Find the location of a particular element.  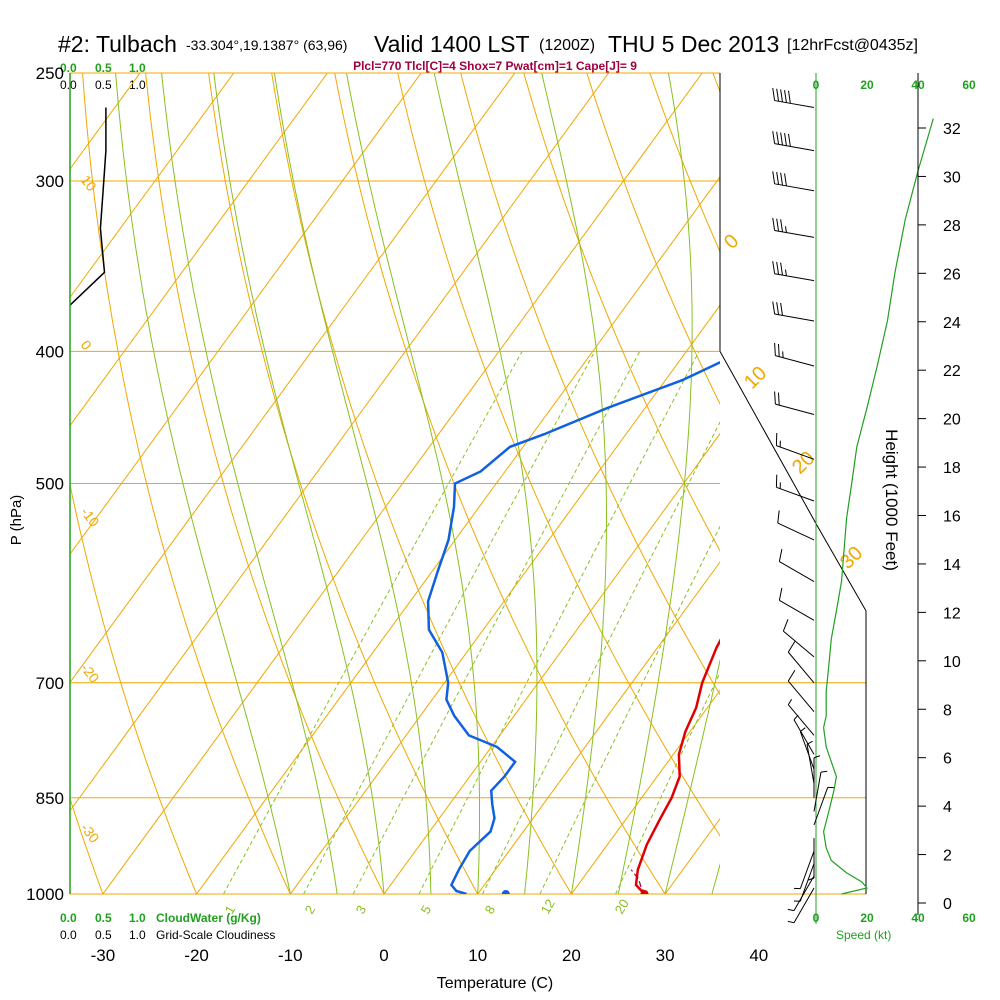

mixing-ratio-label: 12 is located at coordinates (548, 906).